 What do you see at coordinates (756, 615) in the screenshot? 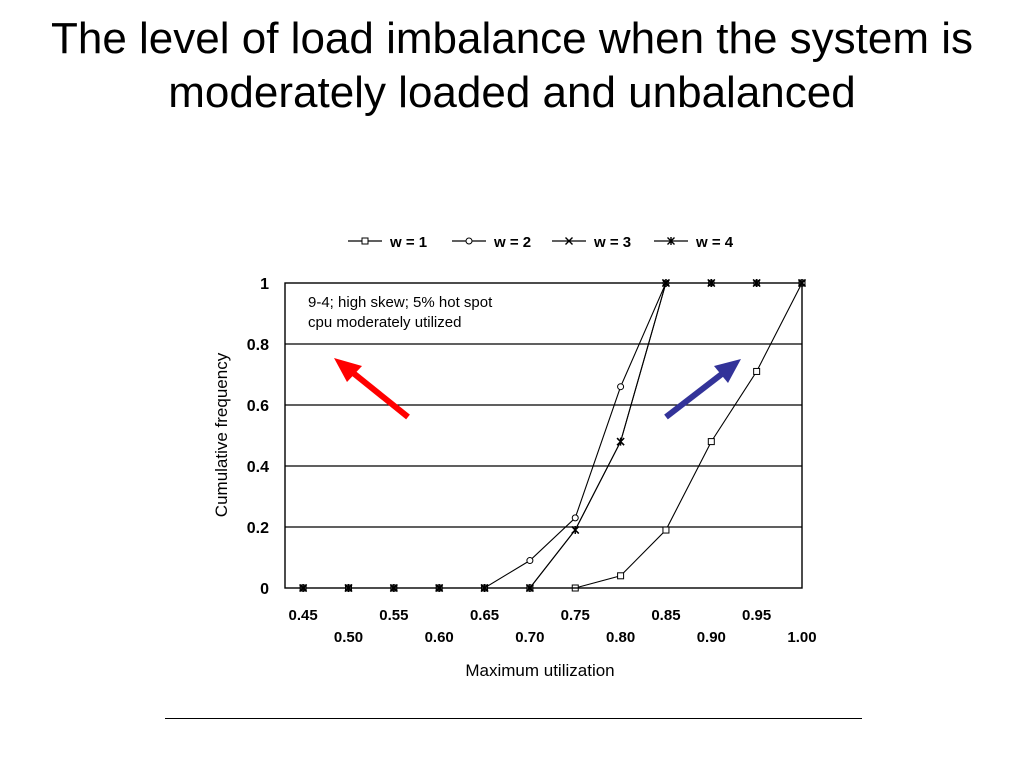
I see `x-tick-label: 0.95` at bounding box center [756, 615].